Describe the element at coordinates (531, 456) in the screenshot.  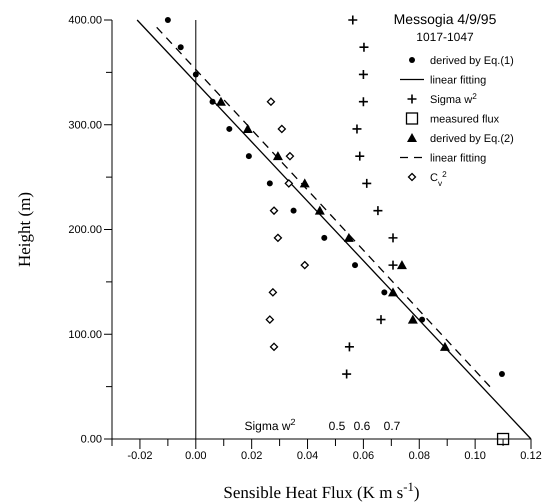
I see `x-tick-label: 0.12` at that location.